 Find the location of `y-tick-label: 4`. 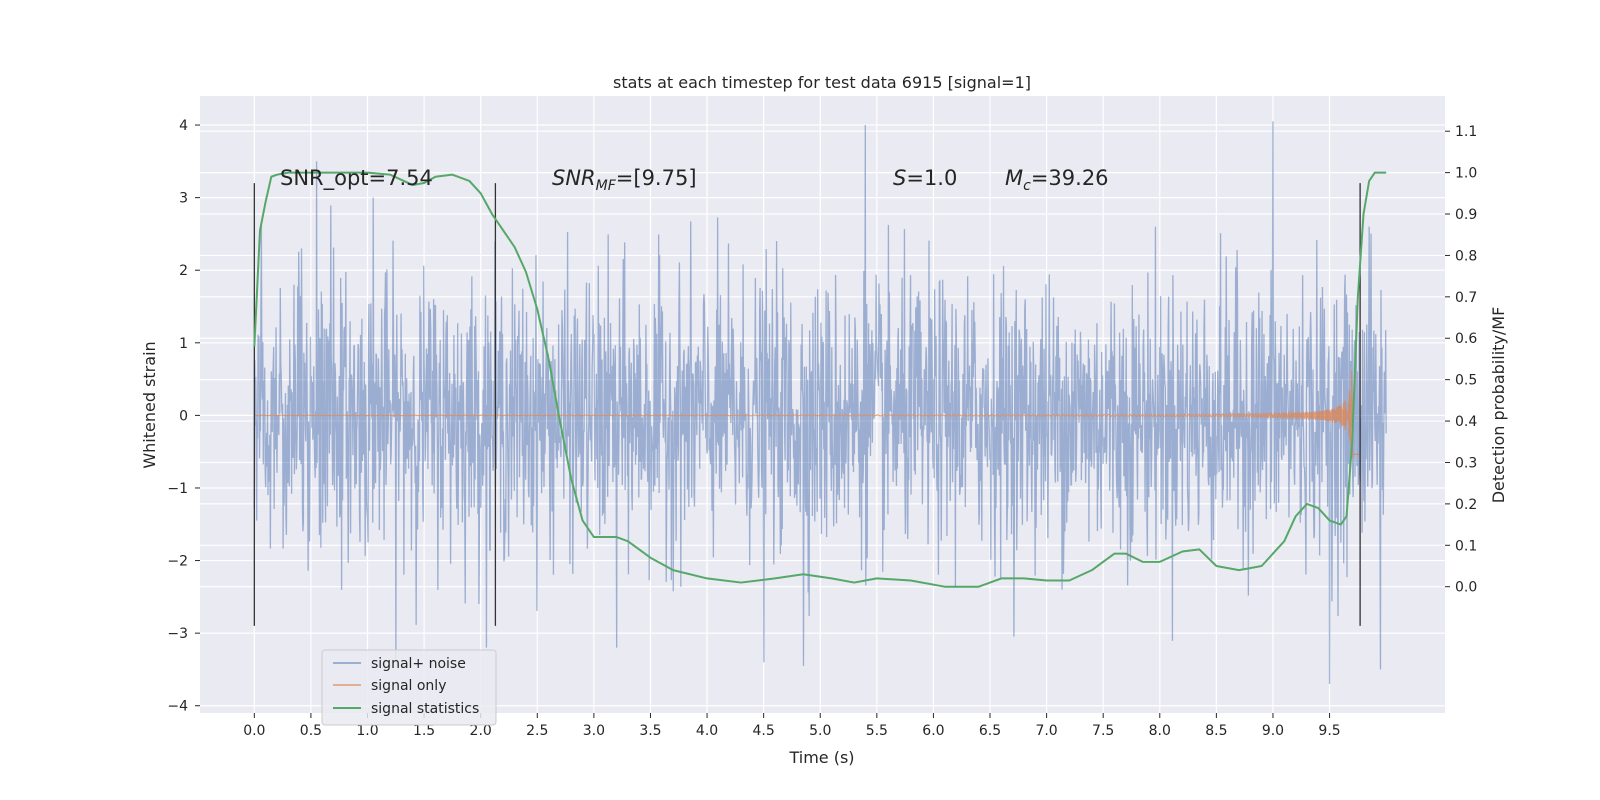

y-tick-label: 4 is located at coordinates (183, 126).